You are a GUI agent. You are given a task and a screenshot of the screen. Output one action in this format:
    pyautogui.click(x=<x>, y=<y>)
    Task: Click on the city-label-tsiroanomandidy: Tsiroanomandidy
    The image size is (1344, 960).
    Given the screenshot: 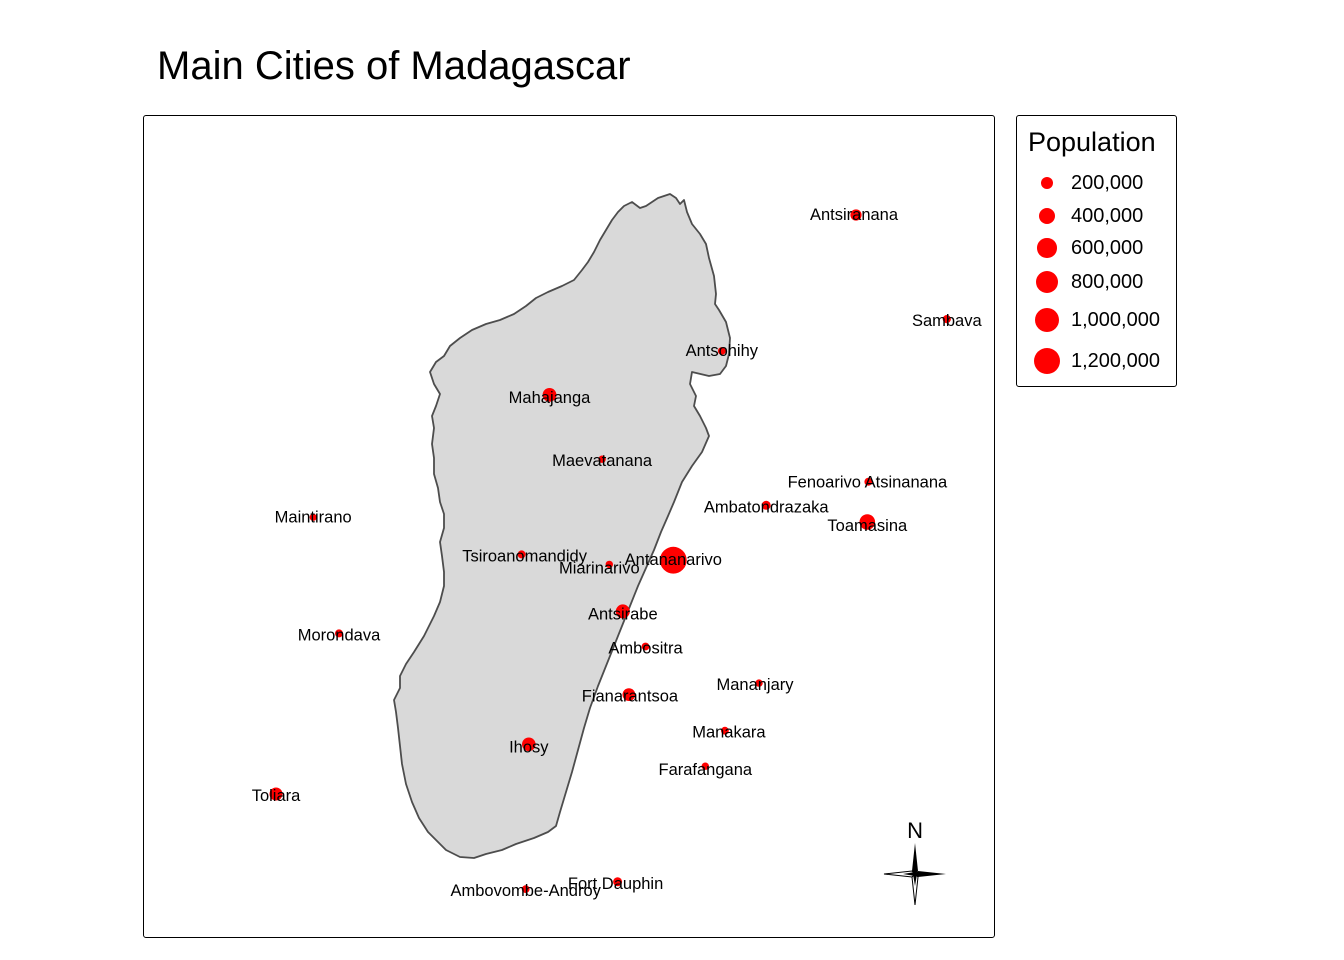 What is the action you would take?
    pyautogui.click(x=524, y=556)
    